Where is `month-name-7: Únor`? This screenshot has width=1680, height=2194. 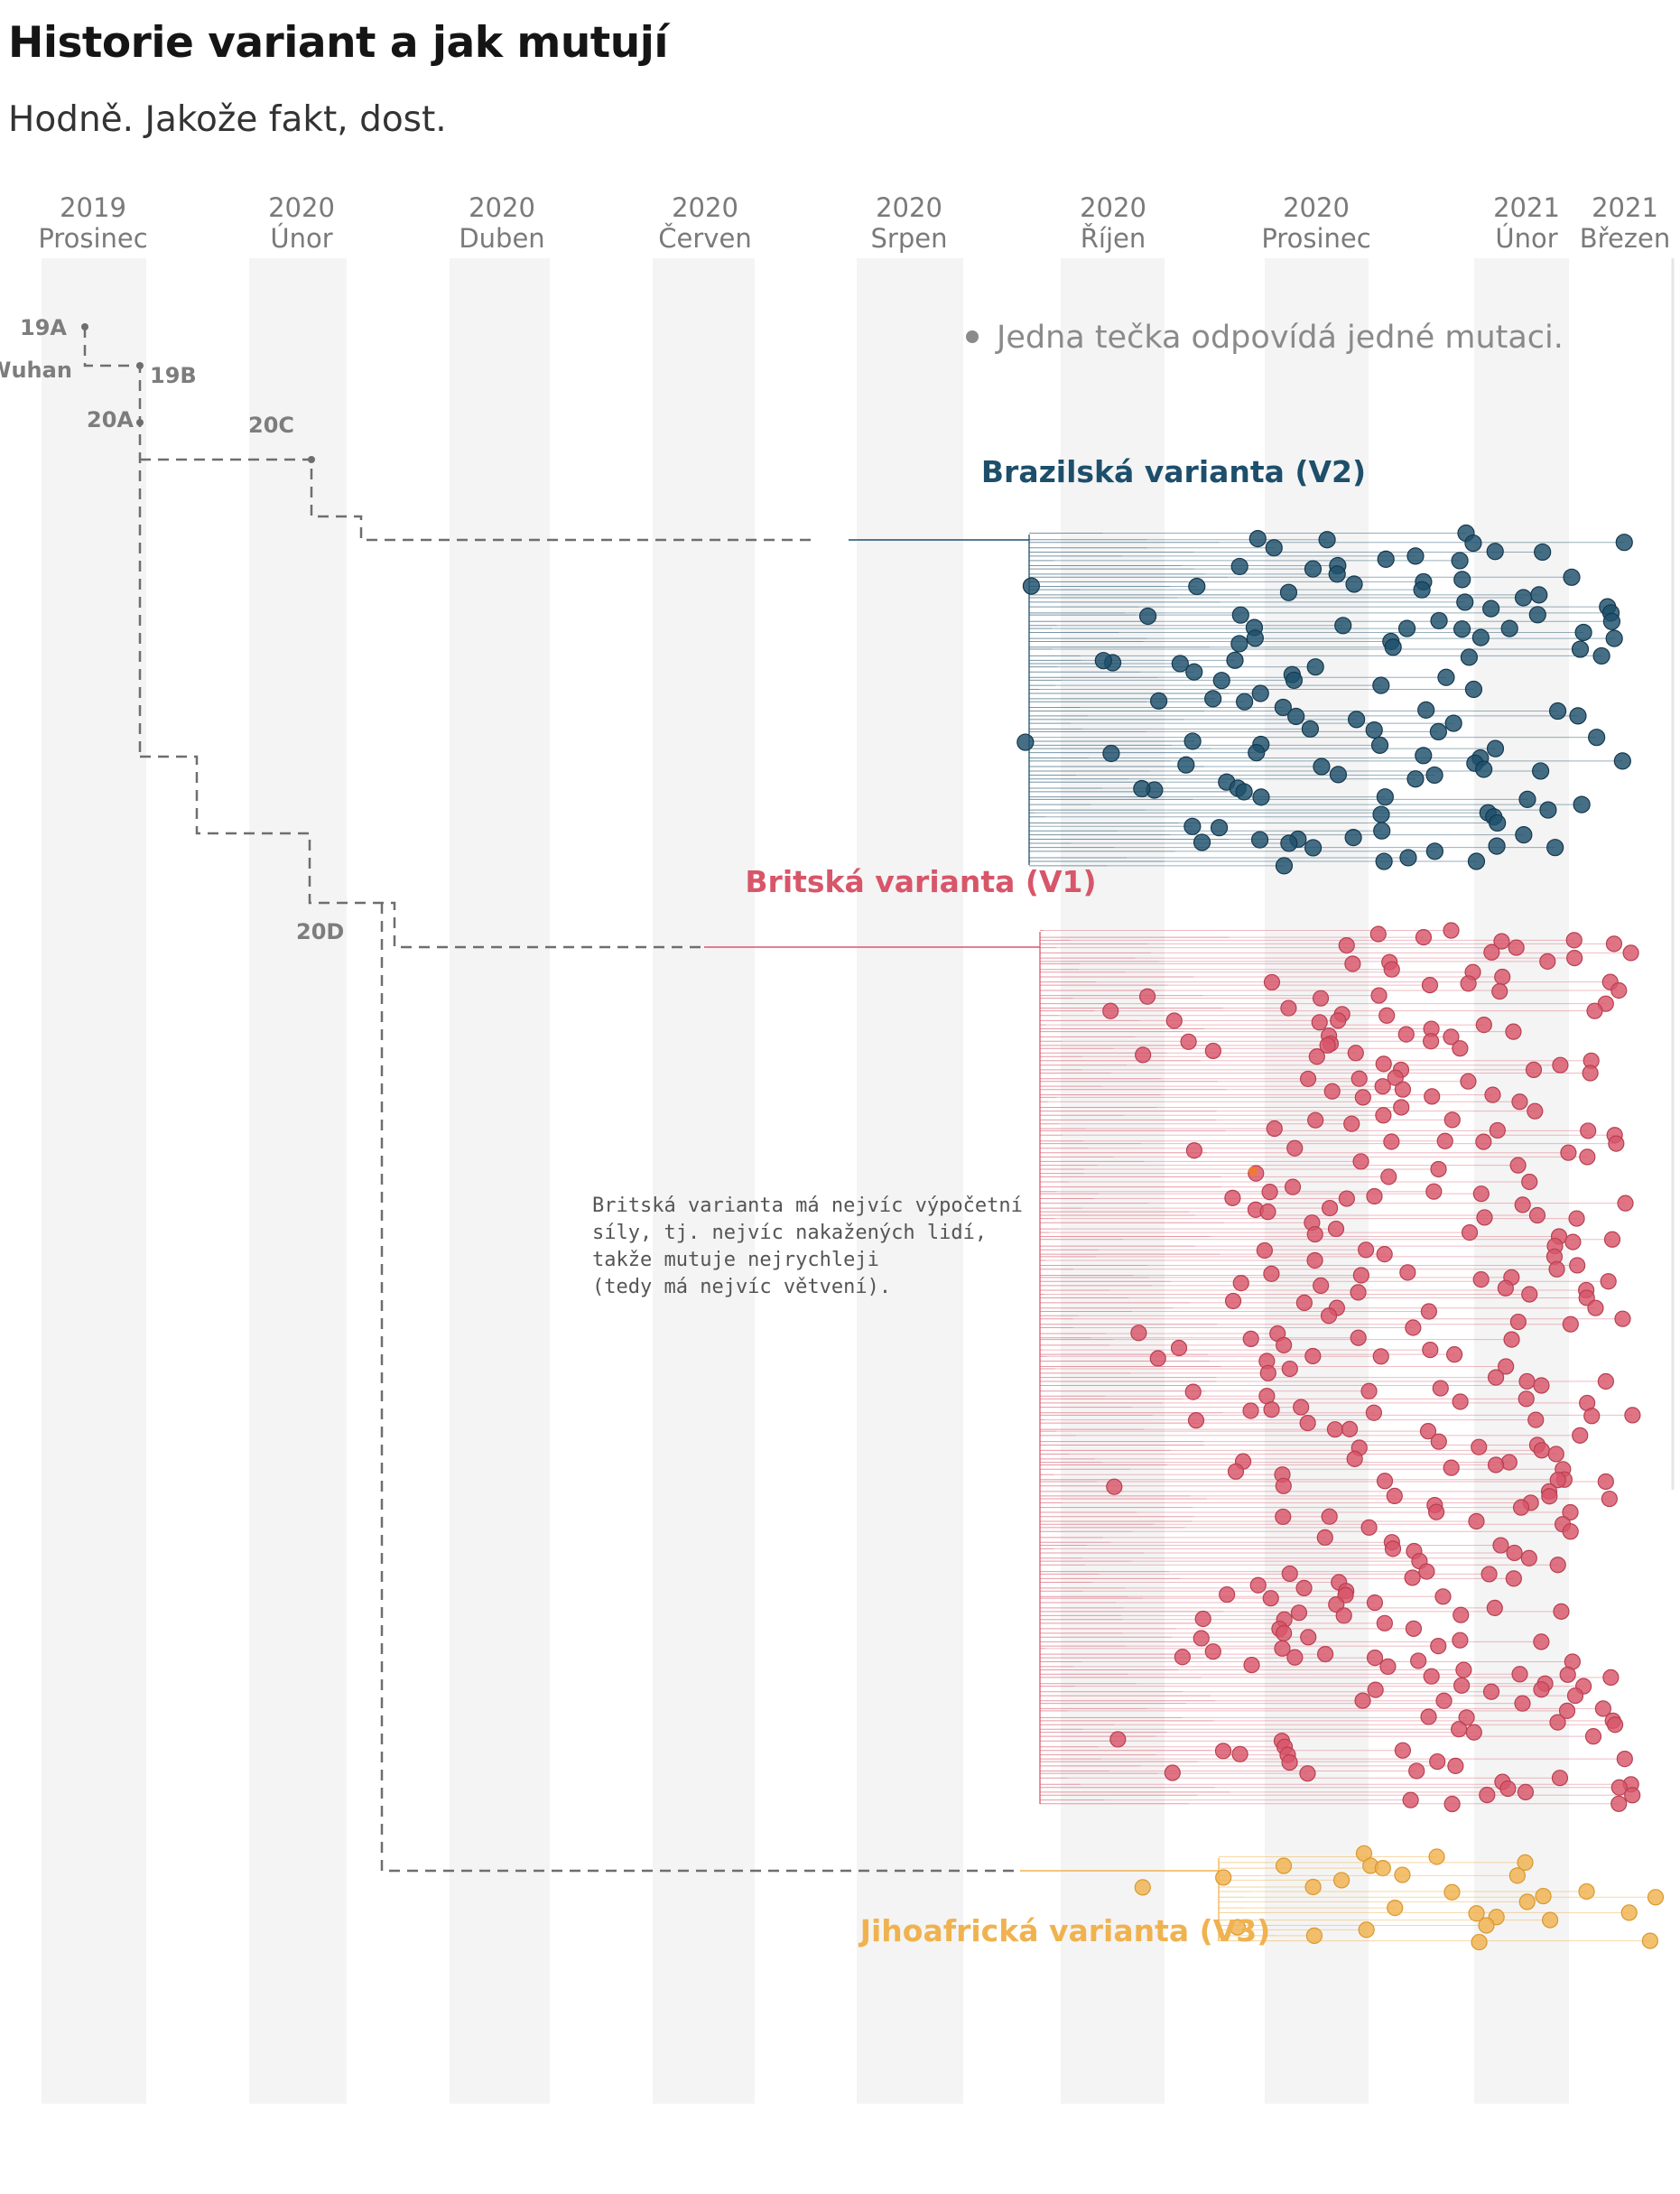
month-name-7: Únor is located at coordinates (1526, 238).